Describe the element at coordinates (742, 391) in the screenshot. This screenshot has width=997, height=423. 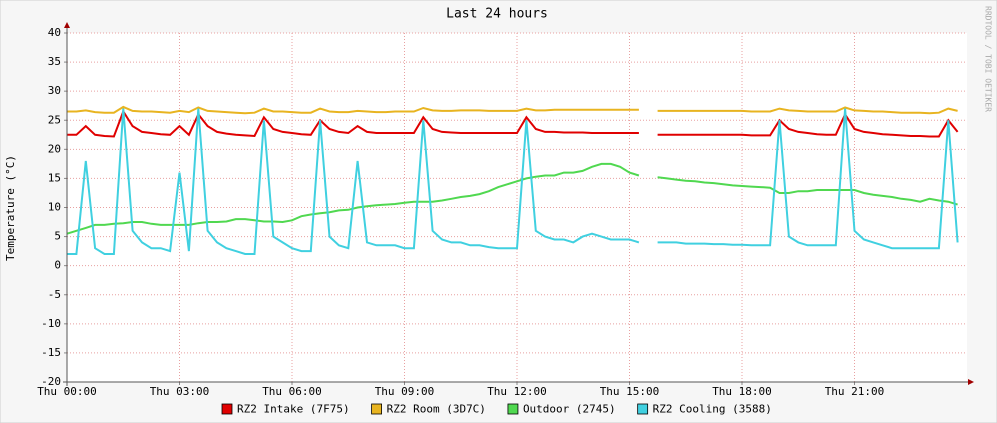
I see `x-tick-label: Thu 18:00` at that location.